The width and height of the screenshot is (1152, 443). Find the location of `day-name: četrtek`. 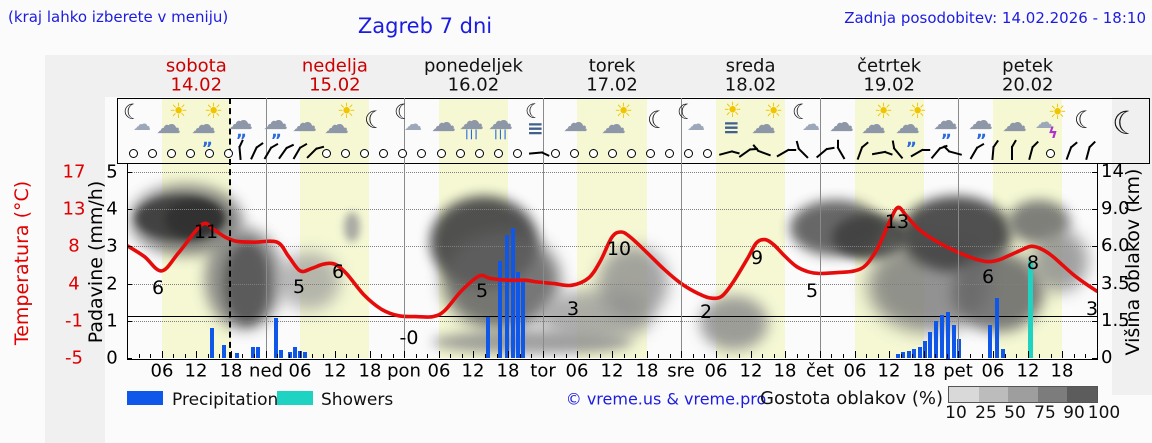

day-name: četrtek is located at coordinates (889, 66).